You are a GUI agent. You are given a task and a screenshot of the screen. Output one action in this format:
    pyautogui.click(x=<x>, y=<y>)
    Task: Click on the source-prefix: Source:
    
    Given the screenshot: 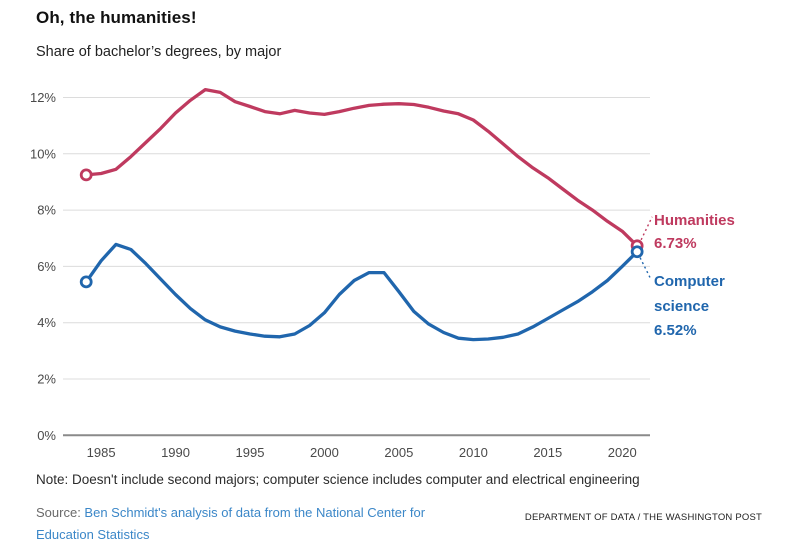 What is the action you would take?
    pyautogui.click(x=60, y=512)
    